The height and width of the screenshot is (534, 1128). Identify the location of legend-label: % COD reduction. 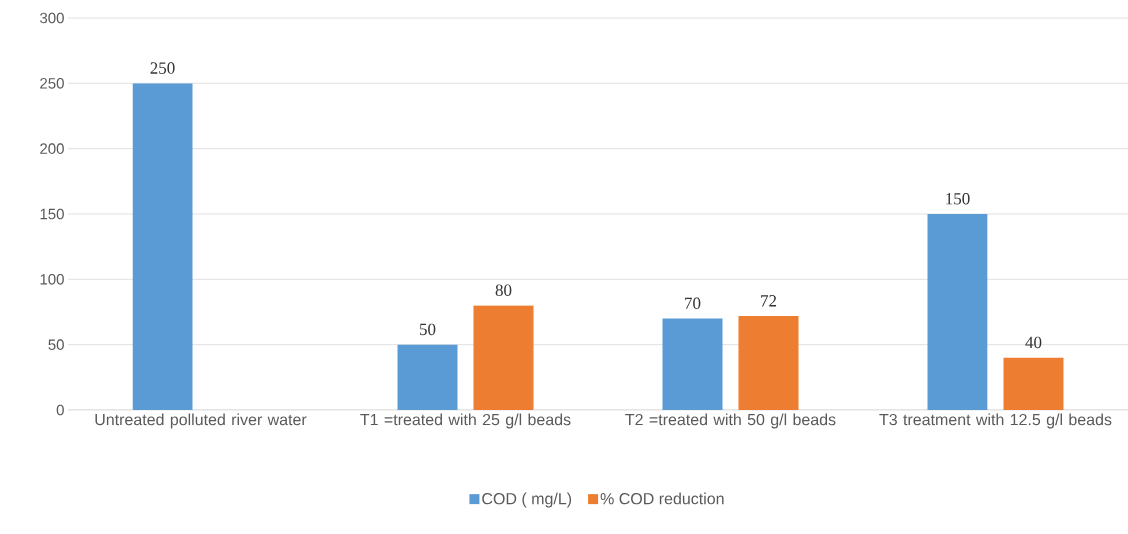
(662, 498).